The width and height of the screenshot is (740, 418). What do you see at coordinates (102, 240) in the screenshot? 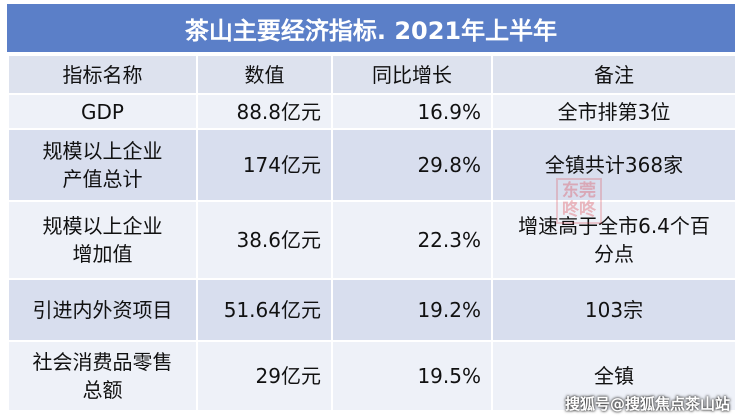
I see `table-cell: 规模以上企业 增加值` at bounding box center [102, 240].